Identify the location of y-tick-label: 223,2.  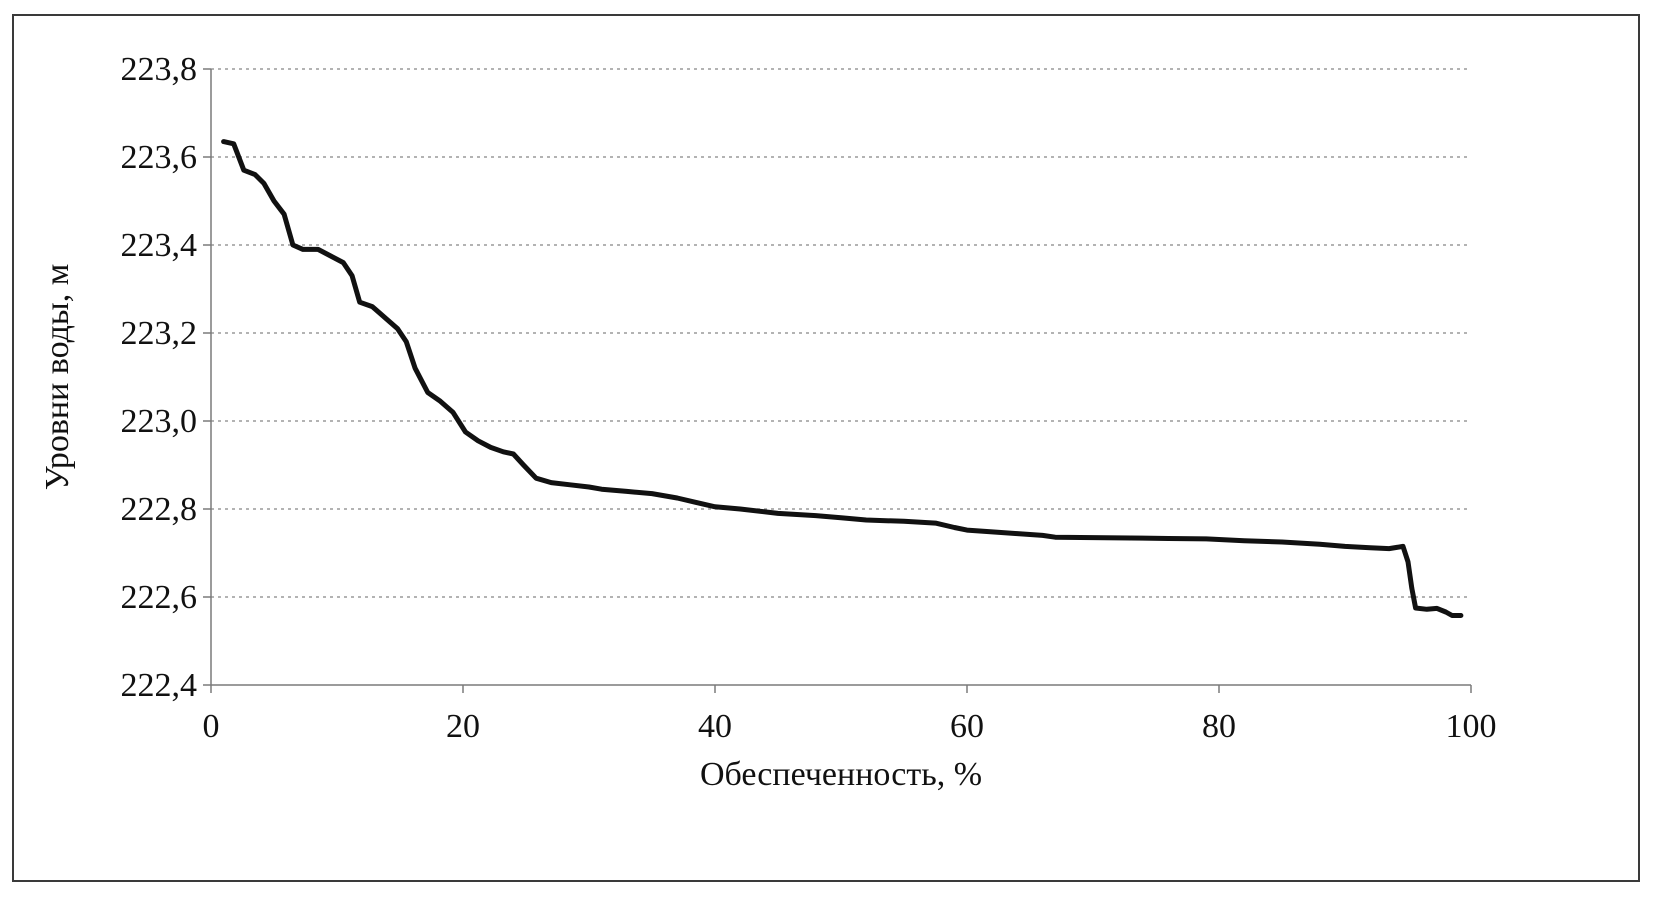
(159, 333).